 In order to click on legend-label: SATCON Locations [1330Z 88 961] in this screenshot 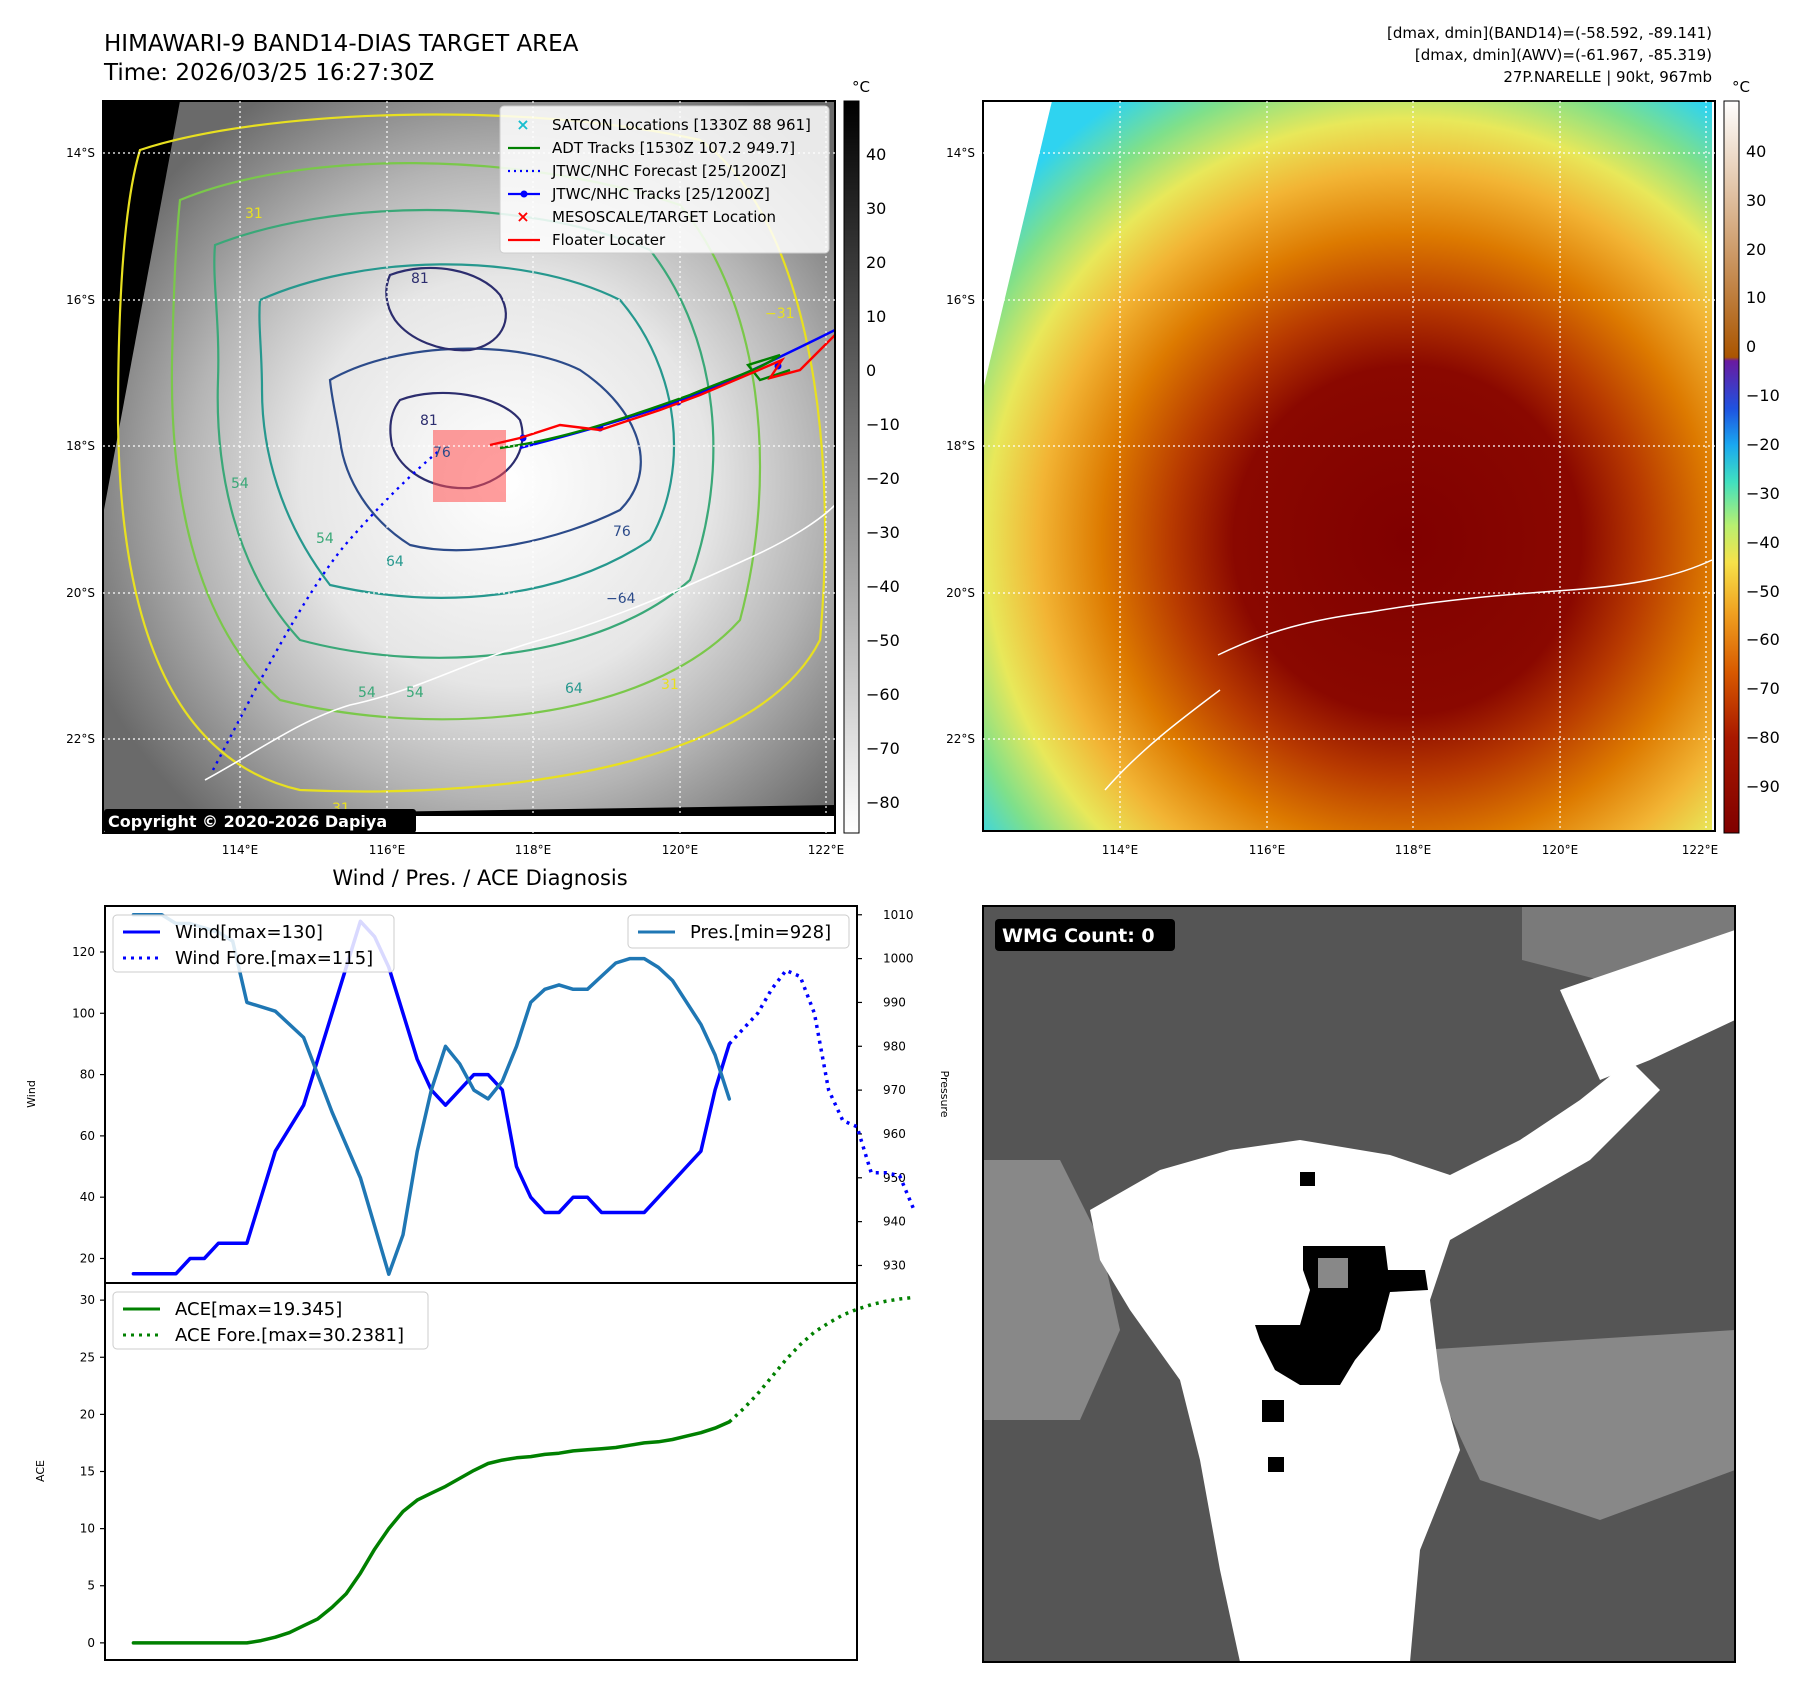, I will do `click(681, 125)`.